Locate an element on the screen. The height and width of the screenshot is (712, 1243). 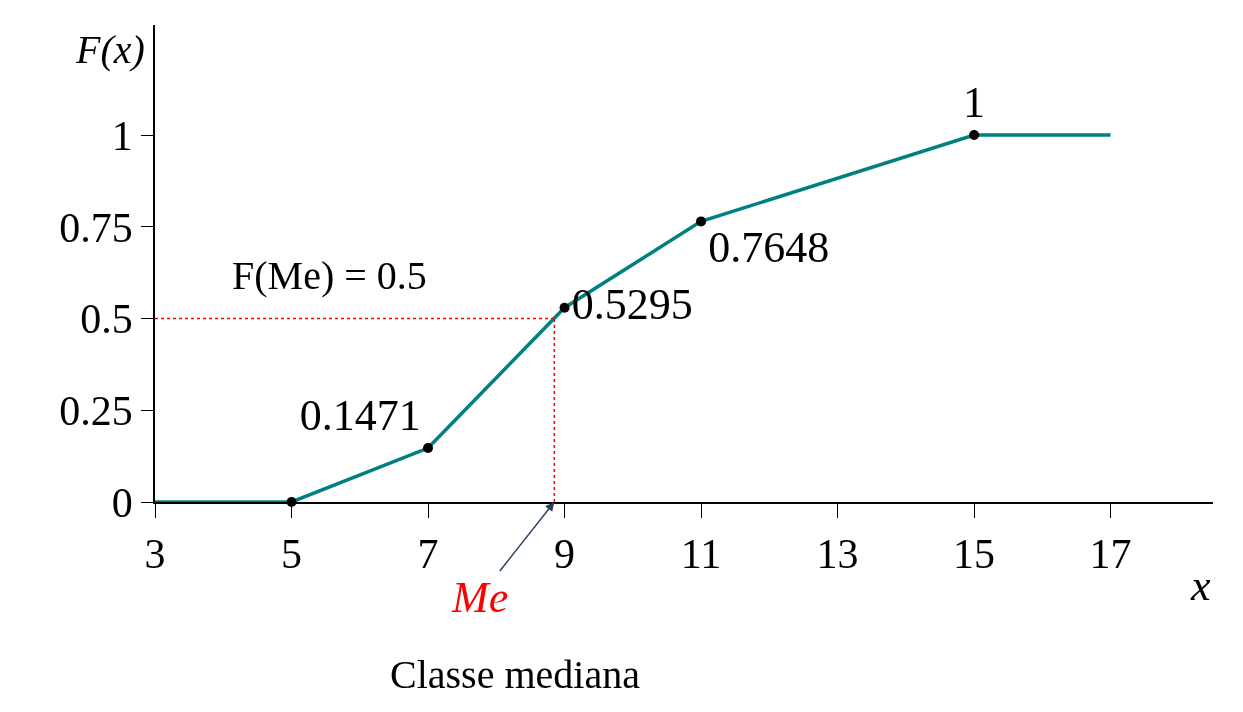
x-tick-label: 9 is located at coordinates (565, 554).